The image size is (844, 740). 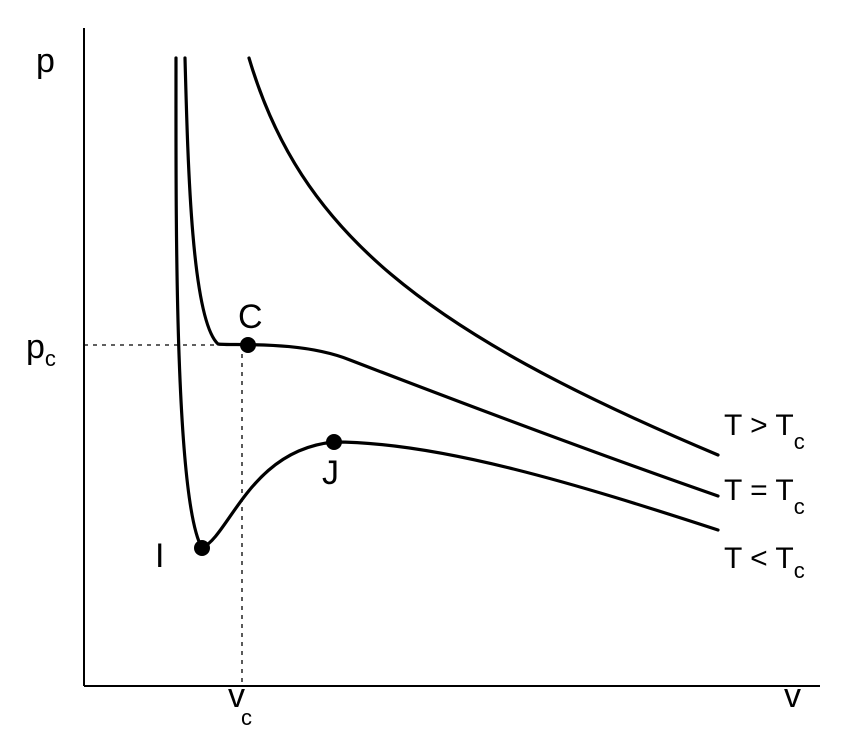 I want to click on curve-label-critical-sub: c, so click(x=799, y=506).